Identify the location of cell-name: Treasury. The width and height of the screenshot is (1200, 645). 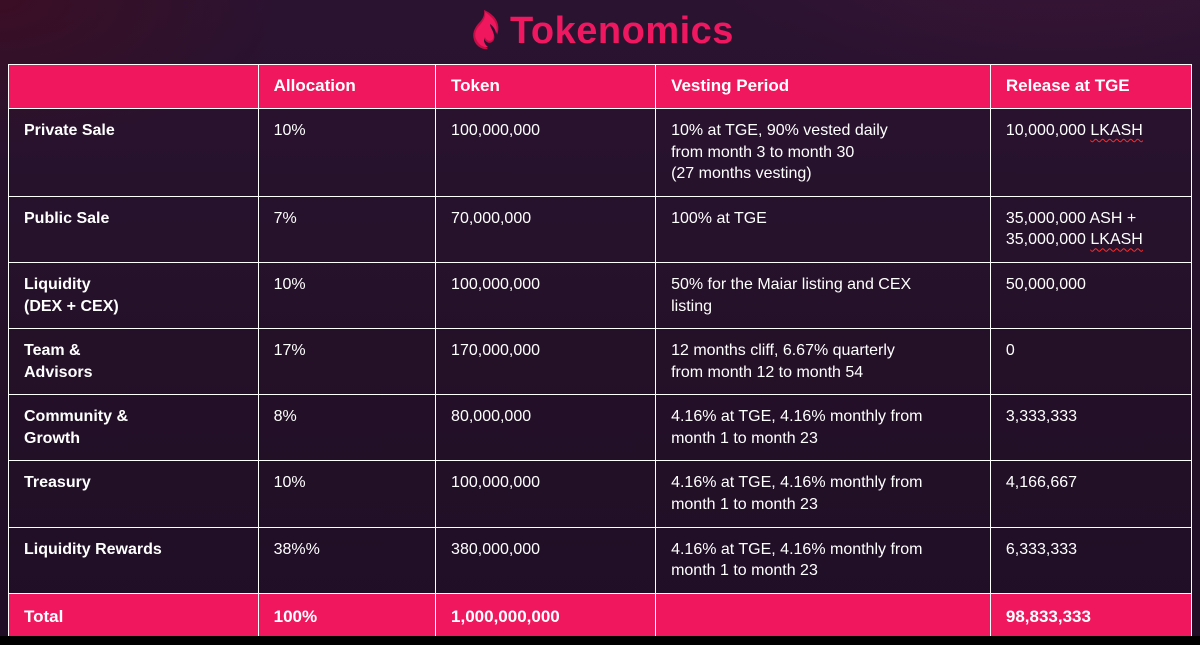
(133, 494).